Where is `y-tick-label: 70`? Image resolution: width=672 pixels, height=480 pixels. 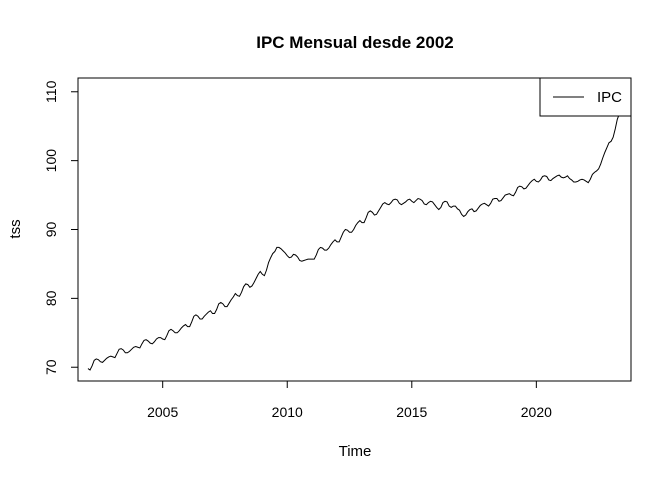
y-tick-label: 70 is located at coordinates (51, 367).